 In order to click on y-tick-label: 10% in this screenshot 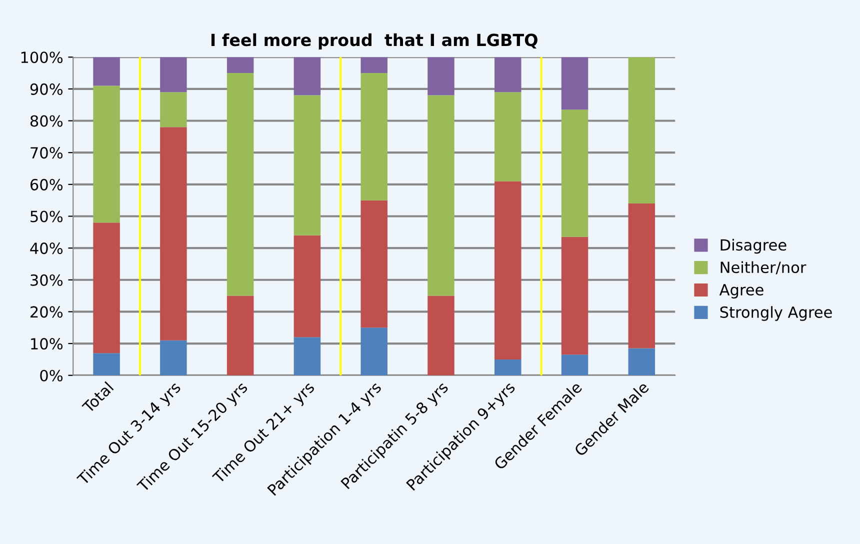, I will do `click(47, 344)`.